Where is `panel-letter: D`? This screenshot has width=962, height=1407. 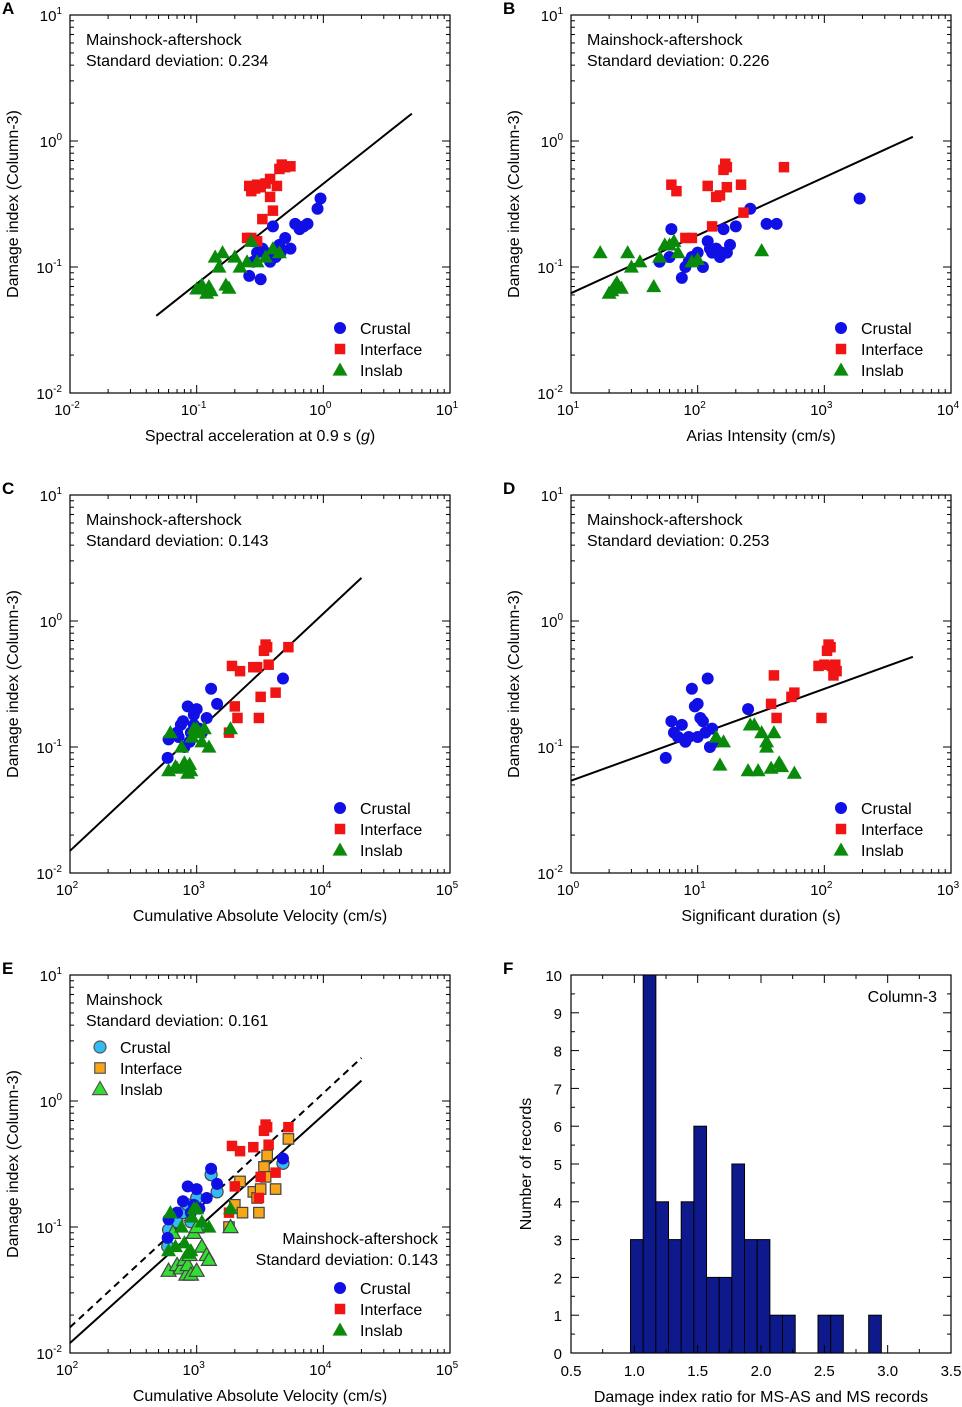
panel-letter: D is located at coordinates (509, 488).